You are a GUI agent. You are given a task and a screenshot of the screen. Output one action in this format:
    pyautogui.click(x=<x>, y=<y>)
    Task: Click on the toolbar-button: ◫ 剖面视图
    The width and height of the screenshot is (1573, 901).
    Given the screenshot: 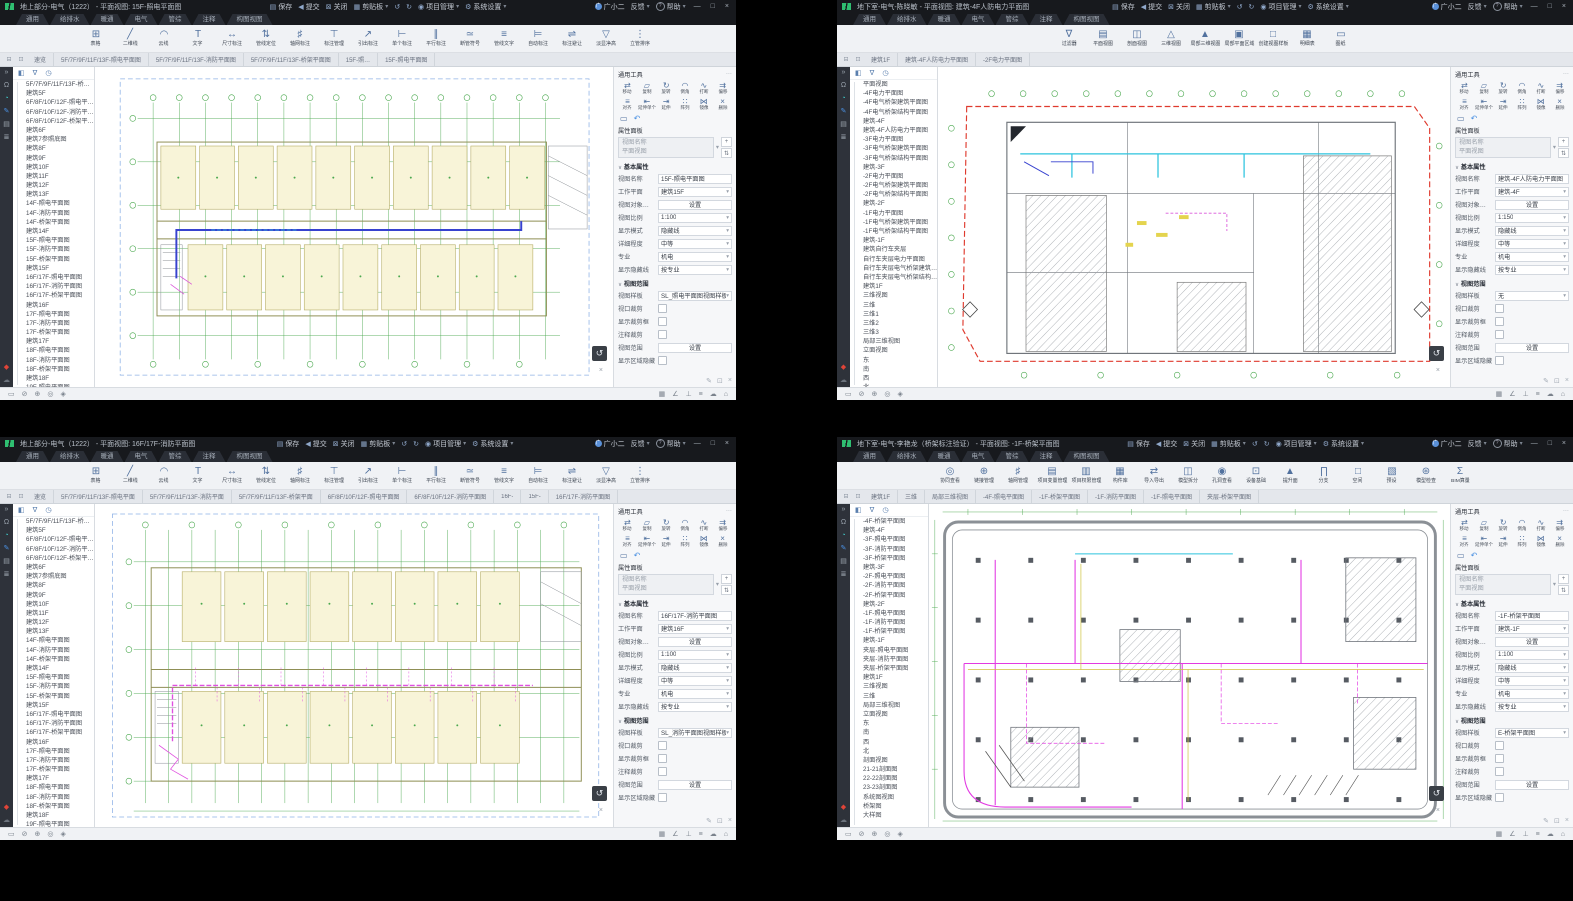 What is the action you would take?
    pyautogui.click(x=1137, y=38)
    